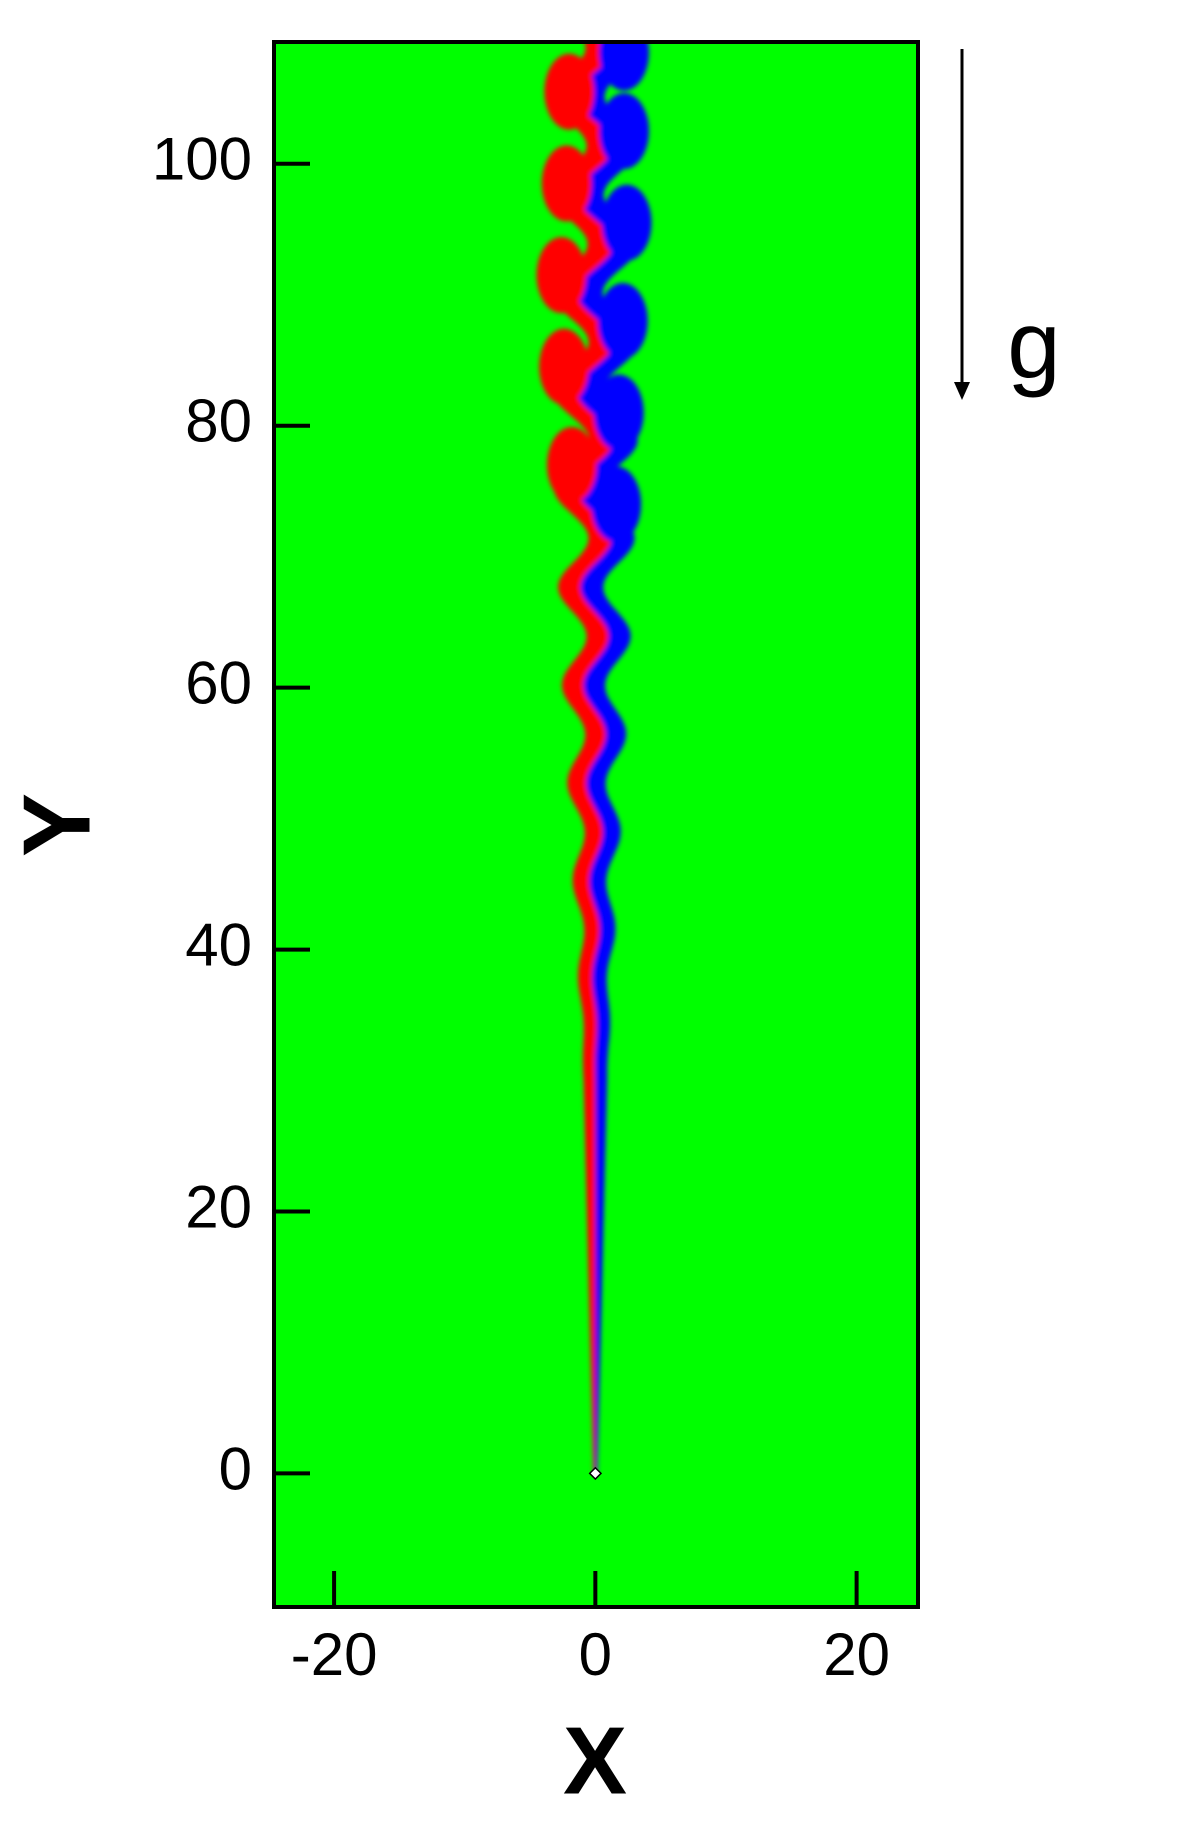  I want to click on y-tick-label: 40, so click(218, 944).